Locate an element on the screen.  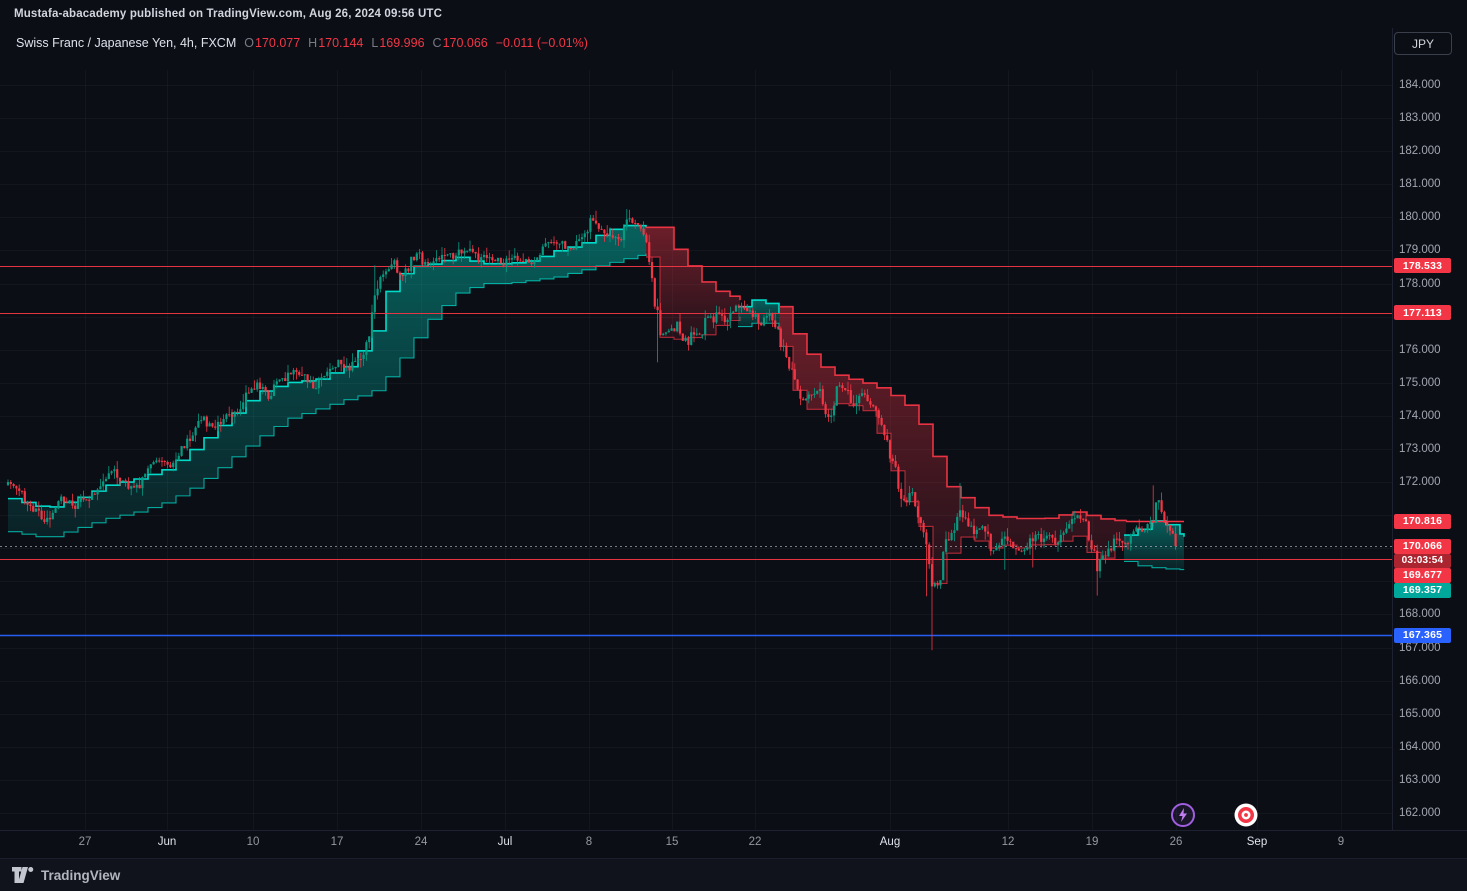
price-label-chip: 169.357 is located at coordinates (1422, 590).